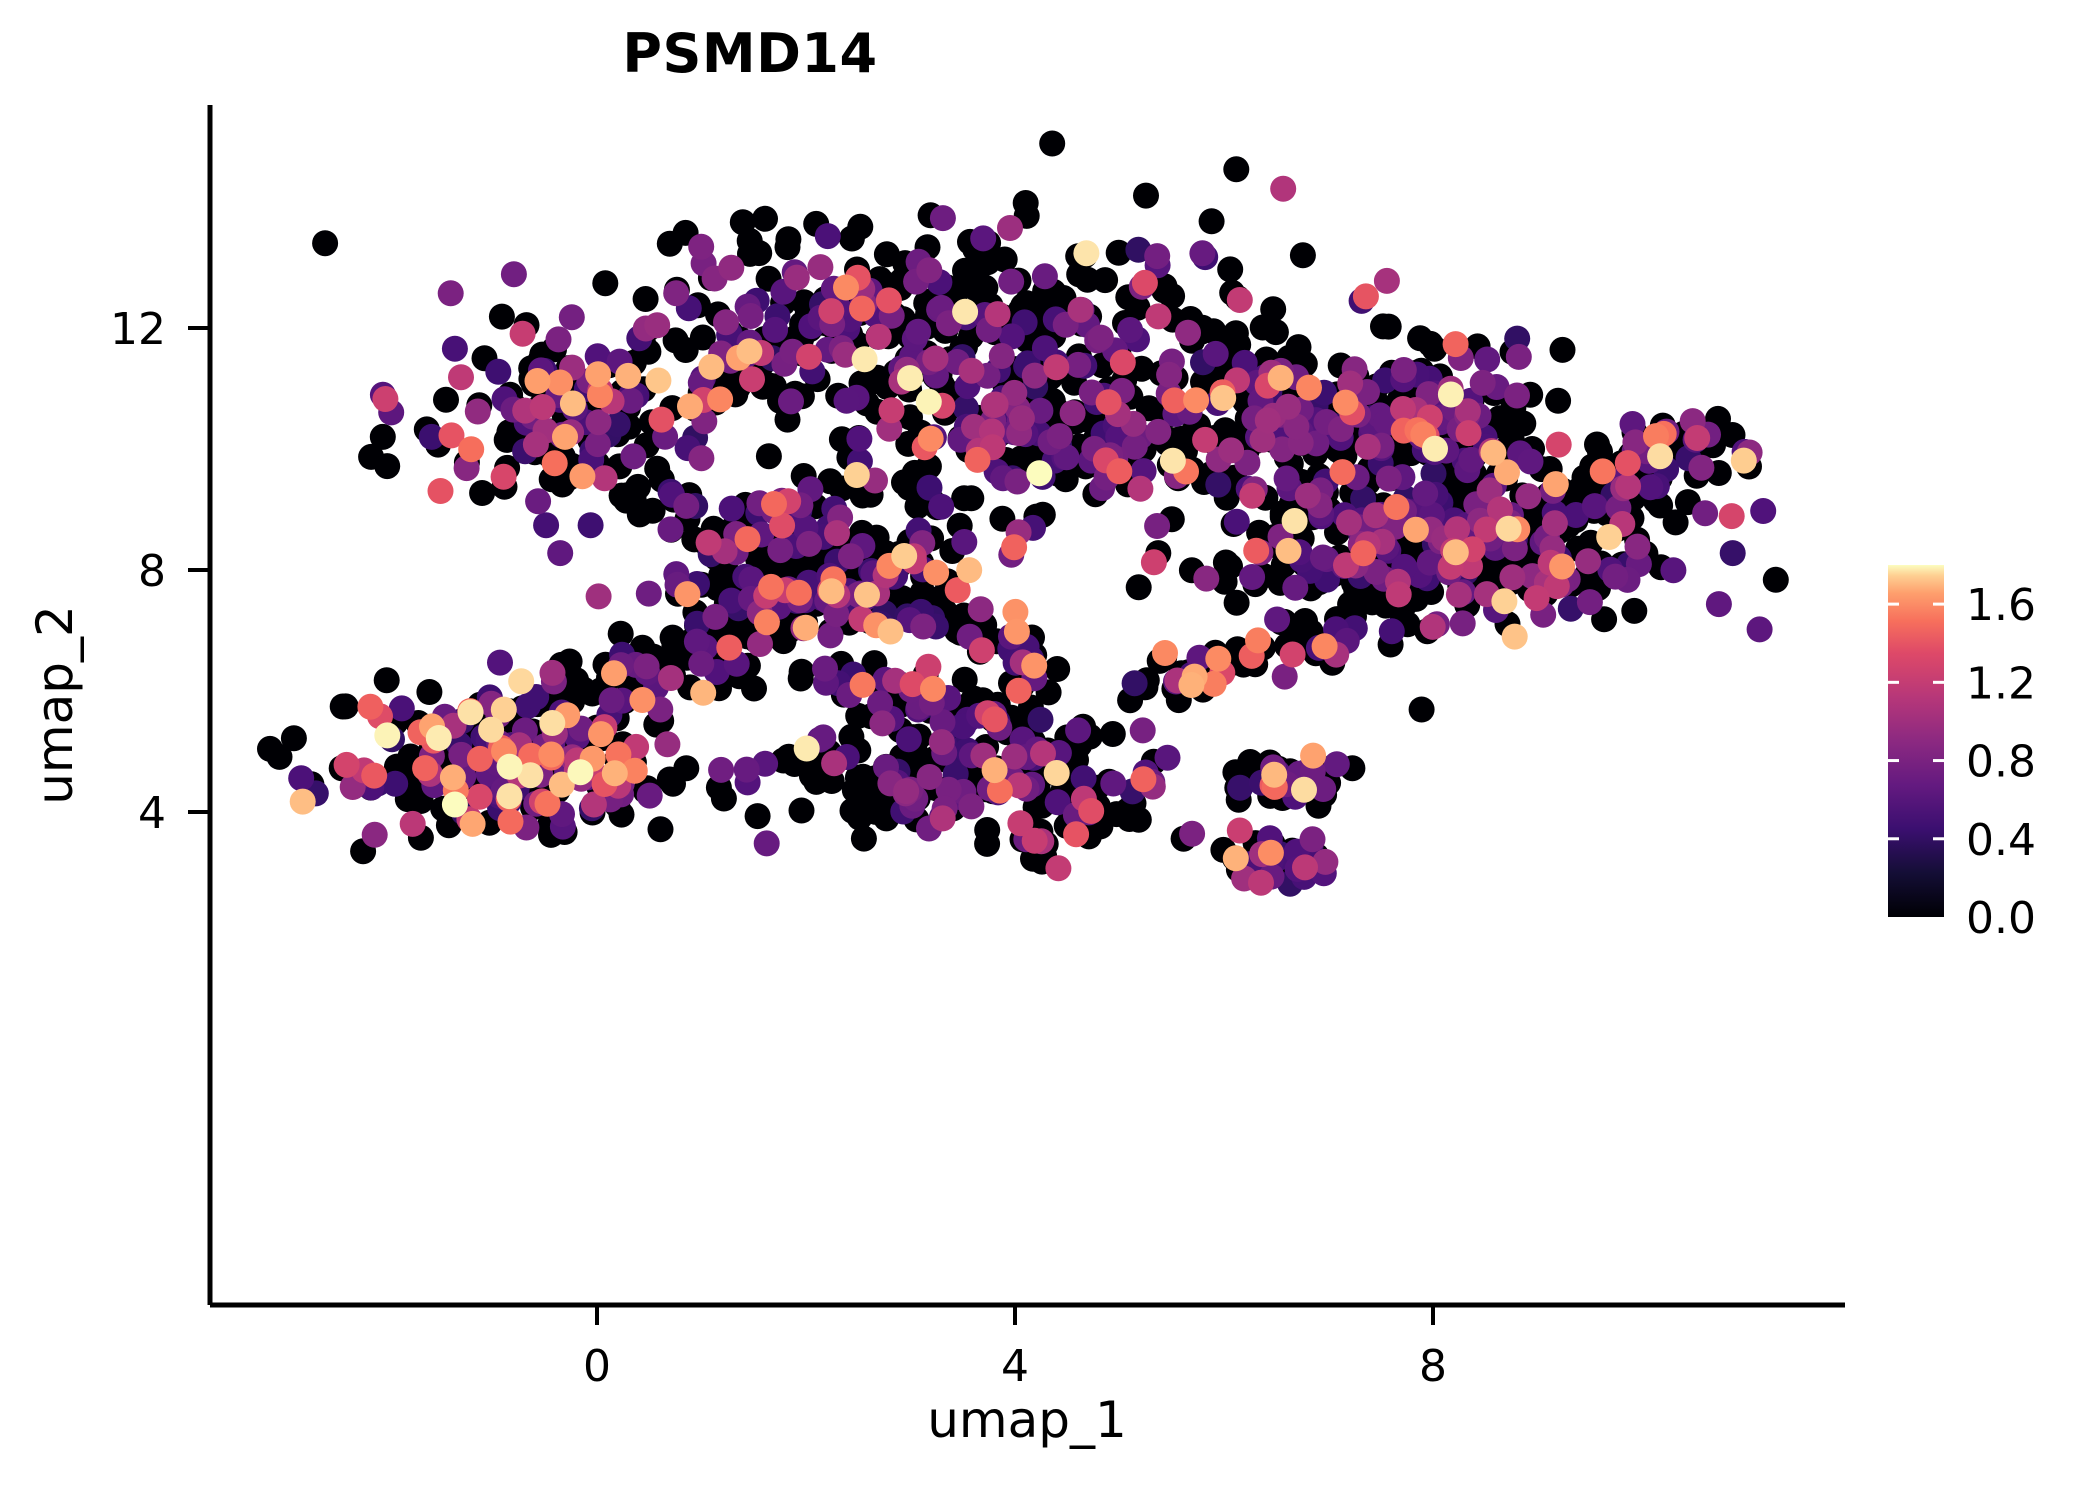 This screenshot has height=1500, width=2100. What do you see at coordinates (55, 705) in the screenshot?
I see `y-axis-label: umap_2` at bounding box center [55, 705].